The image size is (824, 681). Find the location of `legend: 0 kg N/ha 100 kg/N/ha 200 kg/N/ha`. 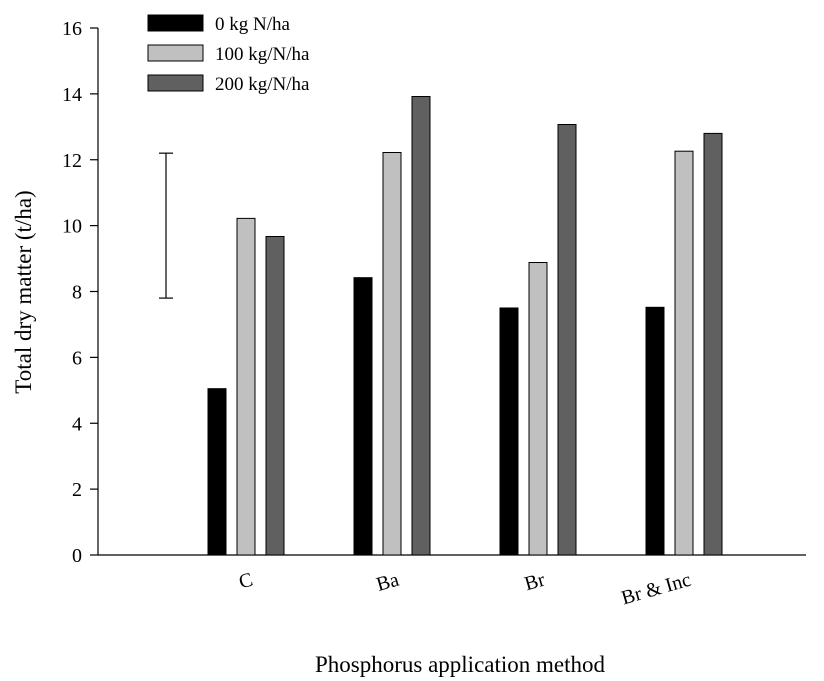

legend: 0 kg N/ha 100 kg/N/ha 200 kg/N/ha is located at coordinates (228, 54).